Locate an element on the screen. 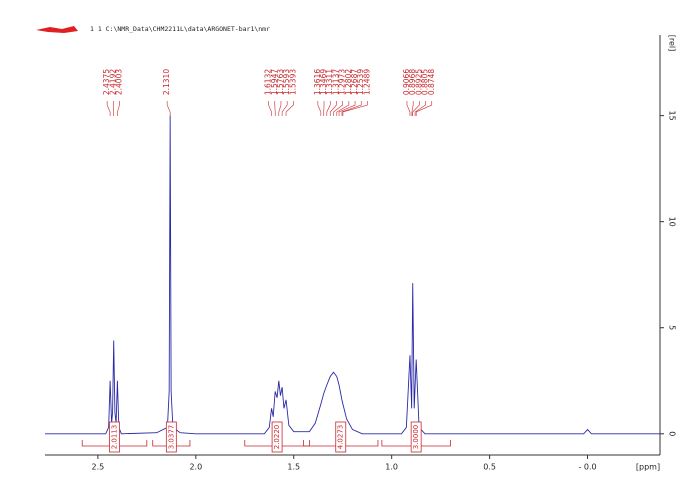 The image size is (700, 492). y-tick-label: 5 is located at coordinates (672, 327).